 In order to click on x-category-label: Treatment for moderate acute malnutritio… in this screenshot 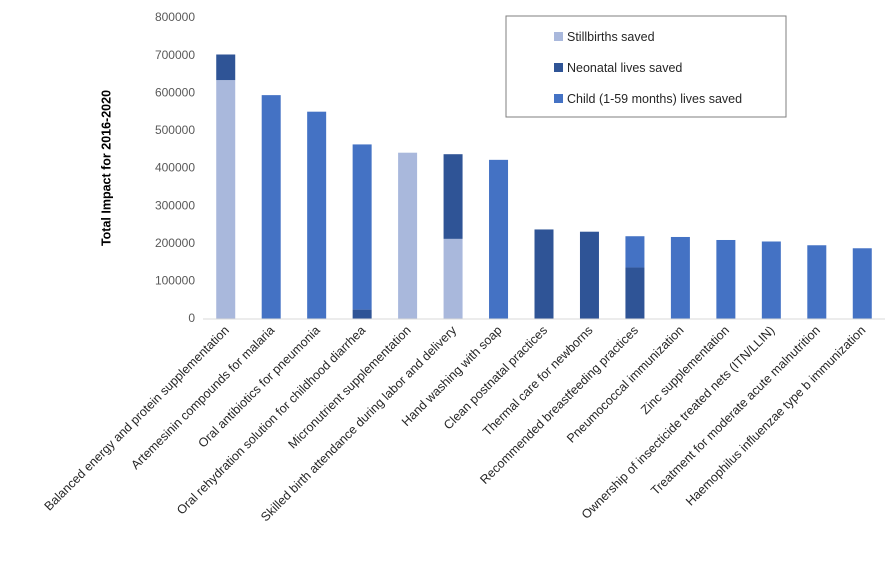, I will do `click(735, 410)`.